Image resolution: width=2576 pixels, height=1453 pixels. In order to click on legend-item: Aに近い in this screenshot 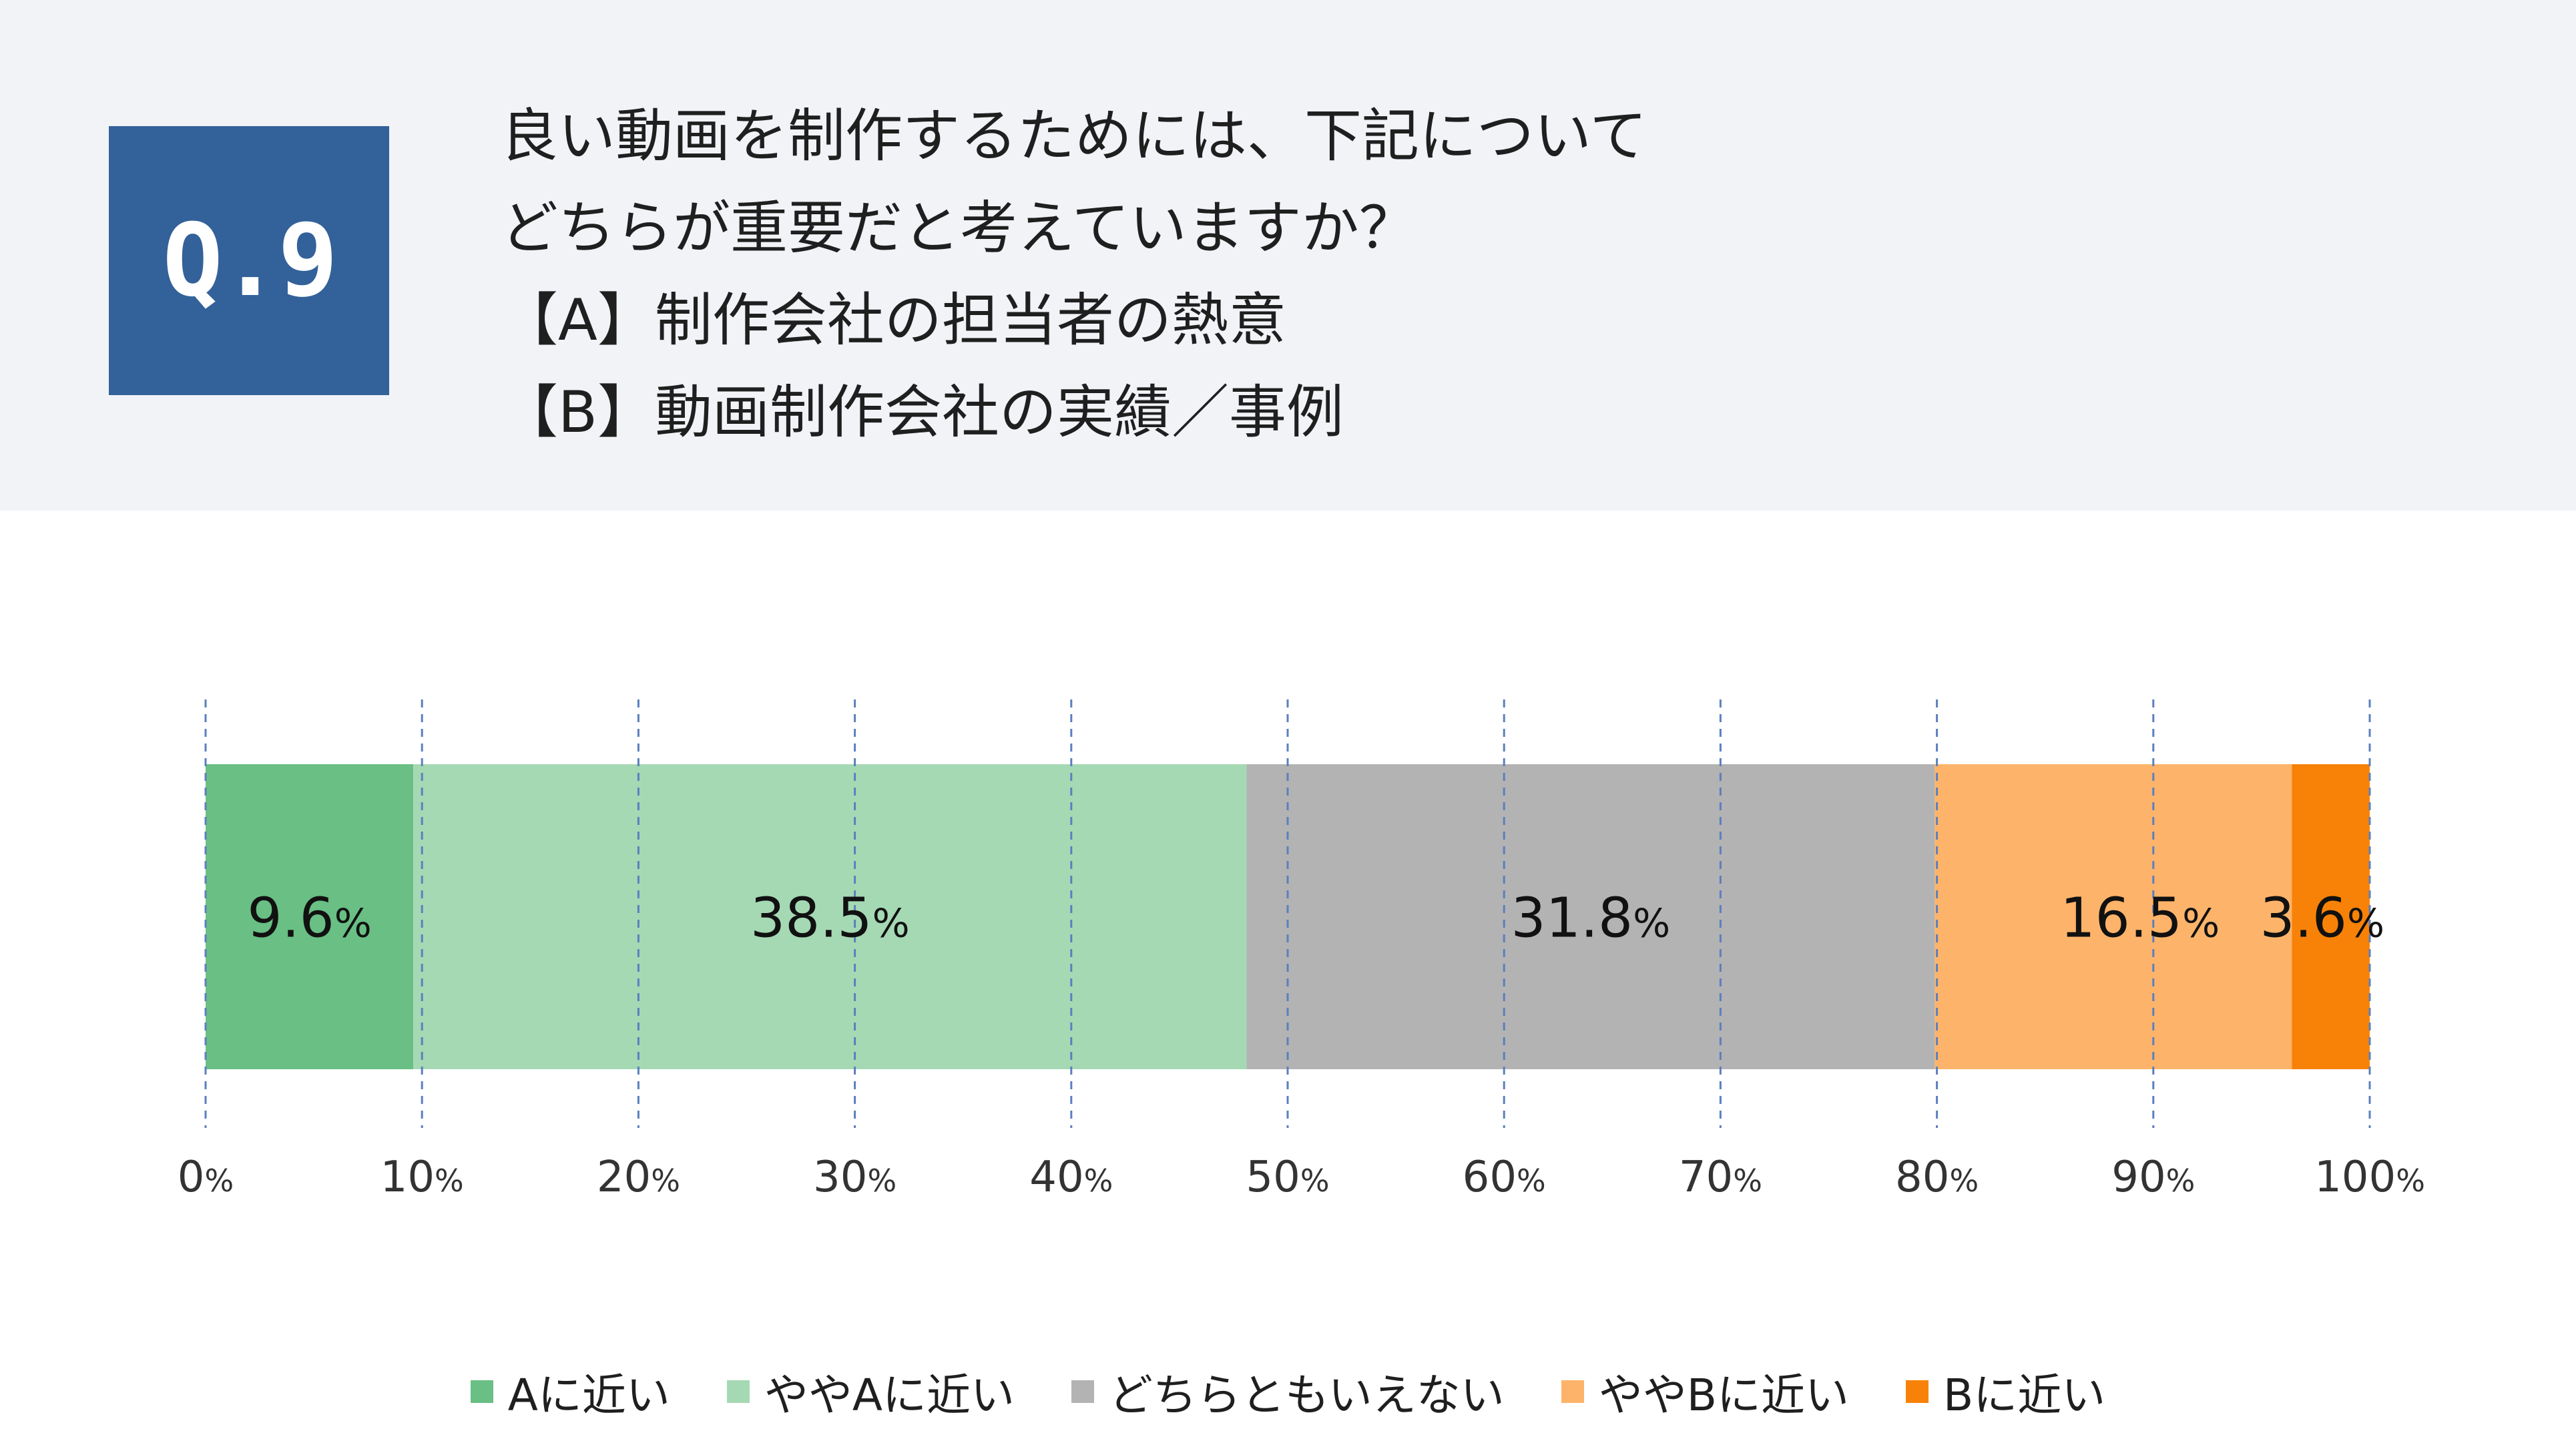, I will do `click(570, 1392)`.